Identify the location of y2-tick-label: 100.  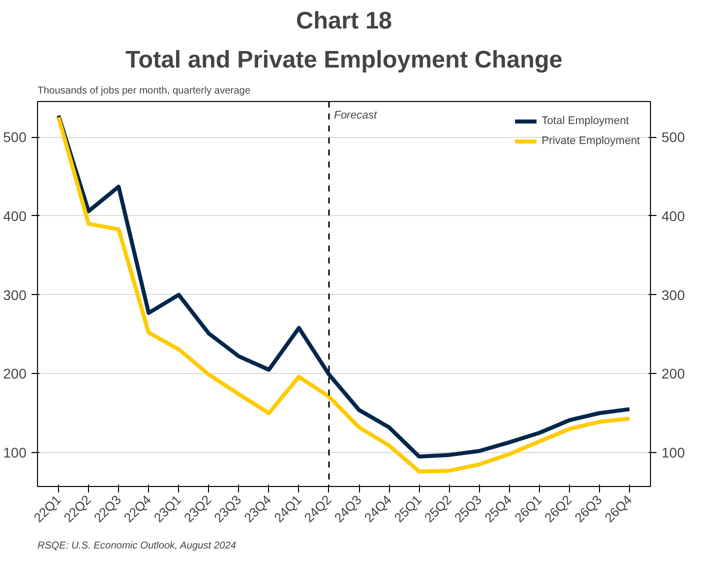
(674, 452).